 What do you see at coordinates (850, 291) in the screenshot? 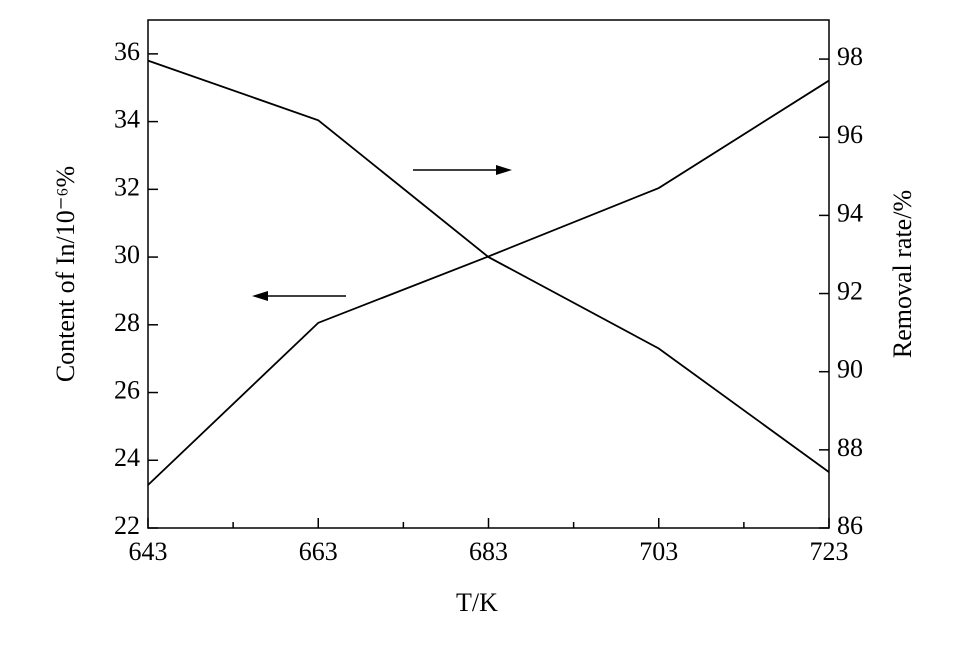
I see `y2-tick-label: 92` at bounding box center [850, 291].